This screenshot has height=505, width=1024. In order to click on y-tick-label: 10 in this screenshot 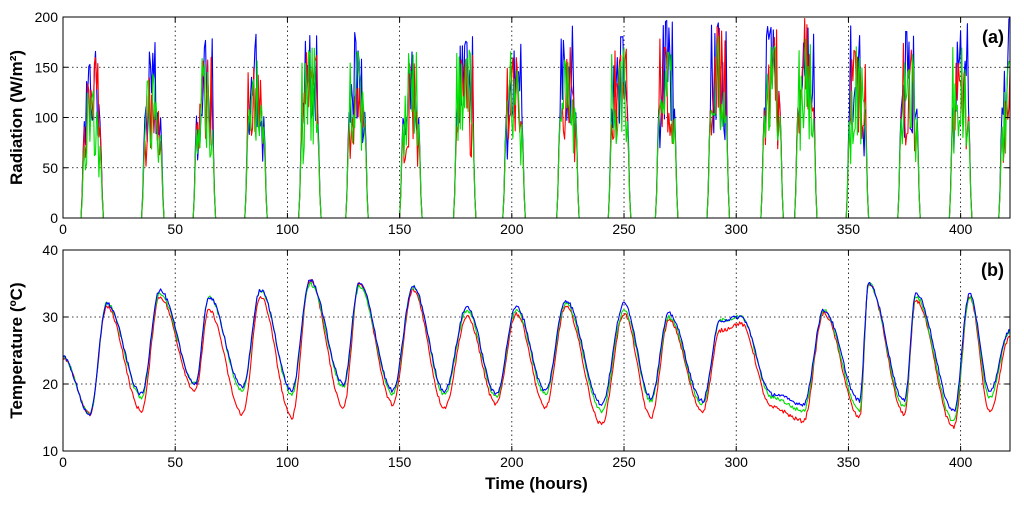, I will do `click(50, 451)`.